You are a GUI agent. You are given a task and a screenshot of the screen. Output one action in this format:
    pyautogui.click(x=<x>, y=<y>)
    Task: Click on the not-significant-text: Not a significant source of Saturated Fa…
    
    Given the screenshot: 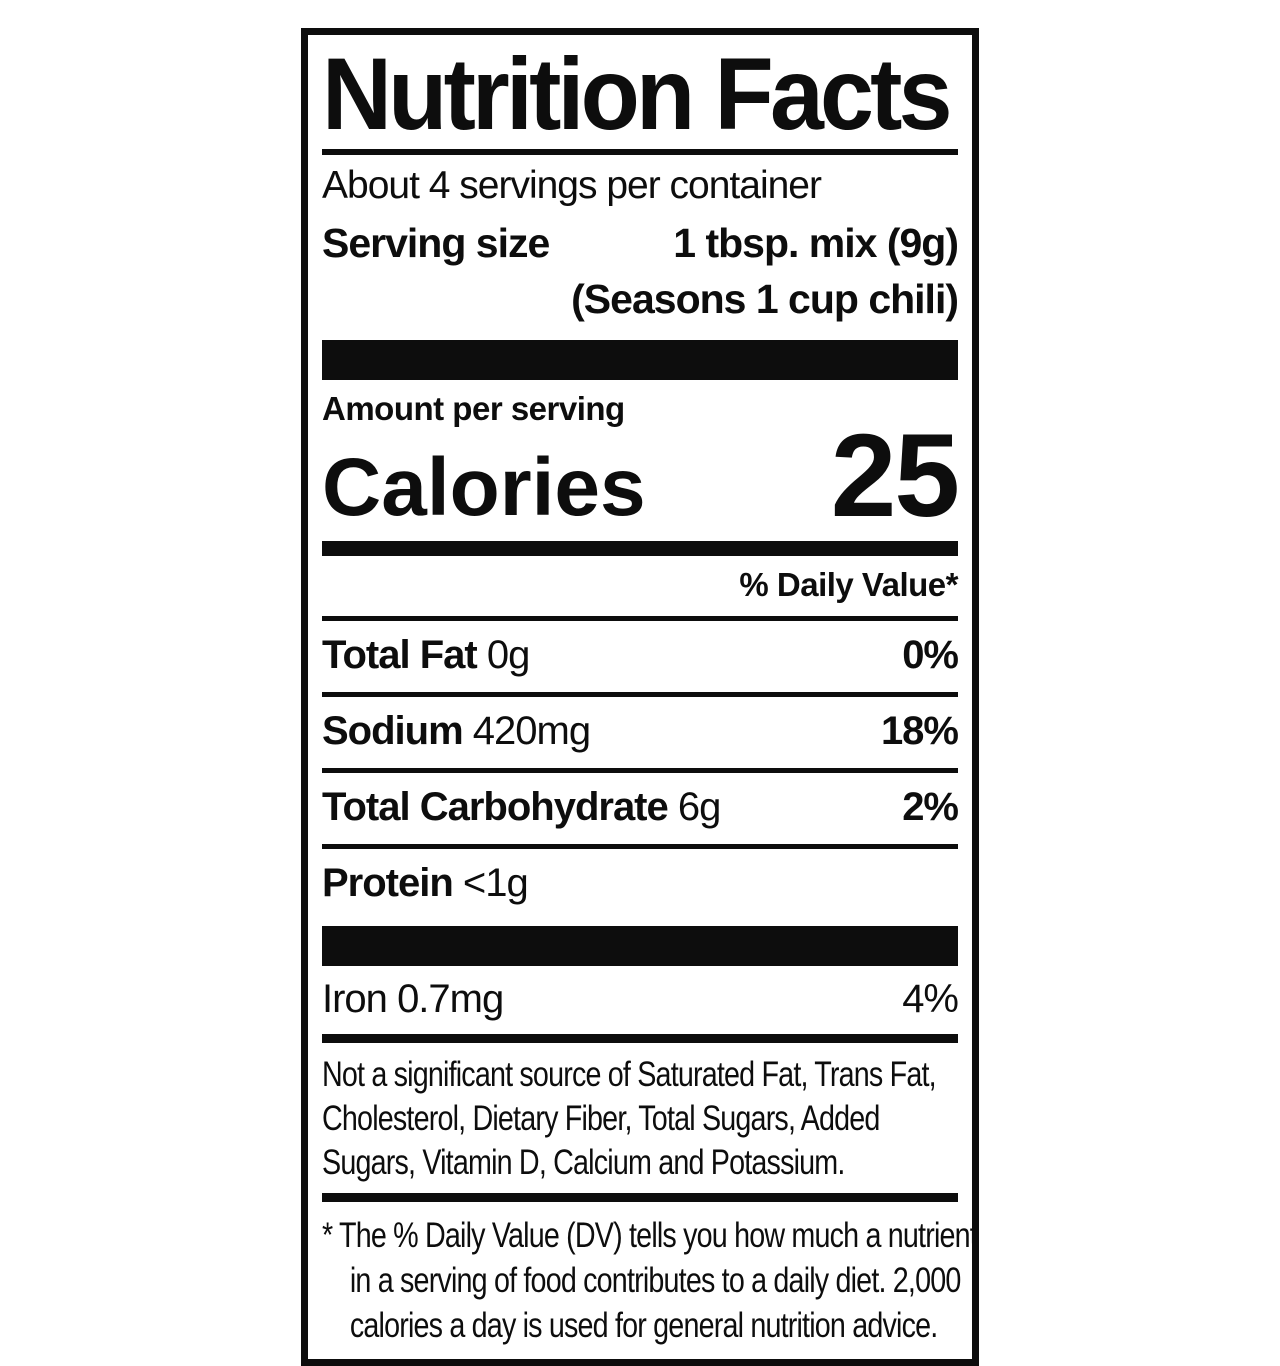 What is the action you would take?
    pyautogui.click(x=629, y=1118)
    